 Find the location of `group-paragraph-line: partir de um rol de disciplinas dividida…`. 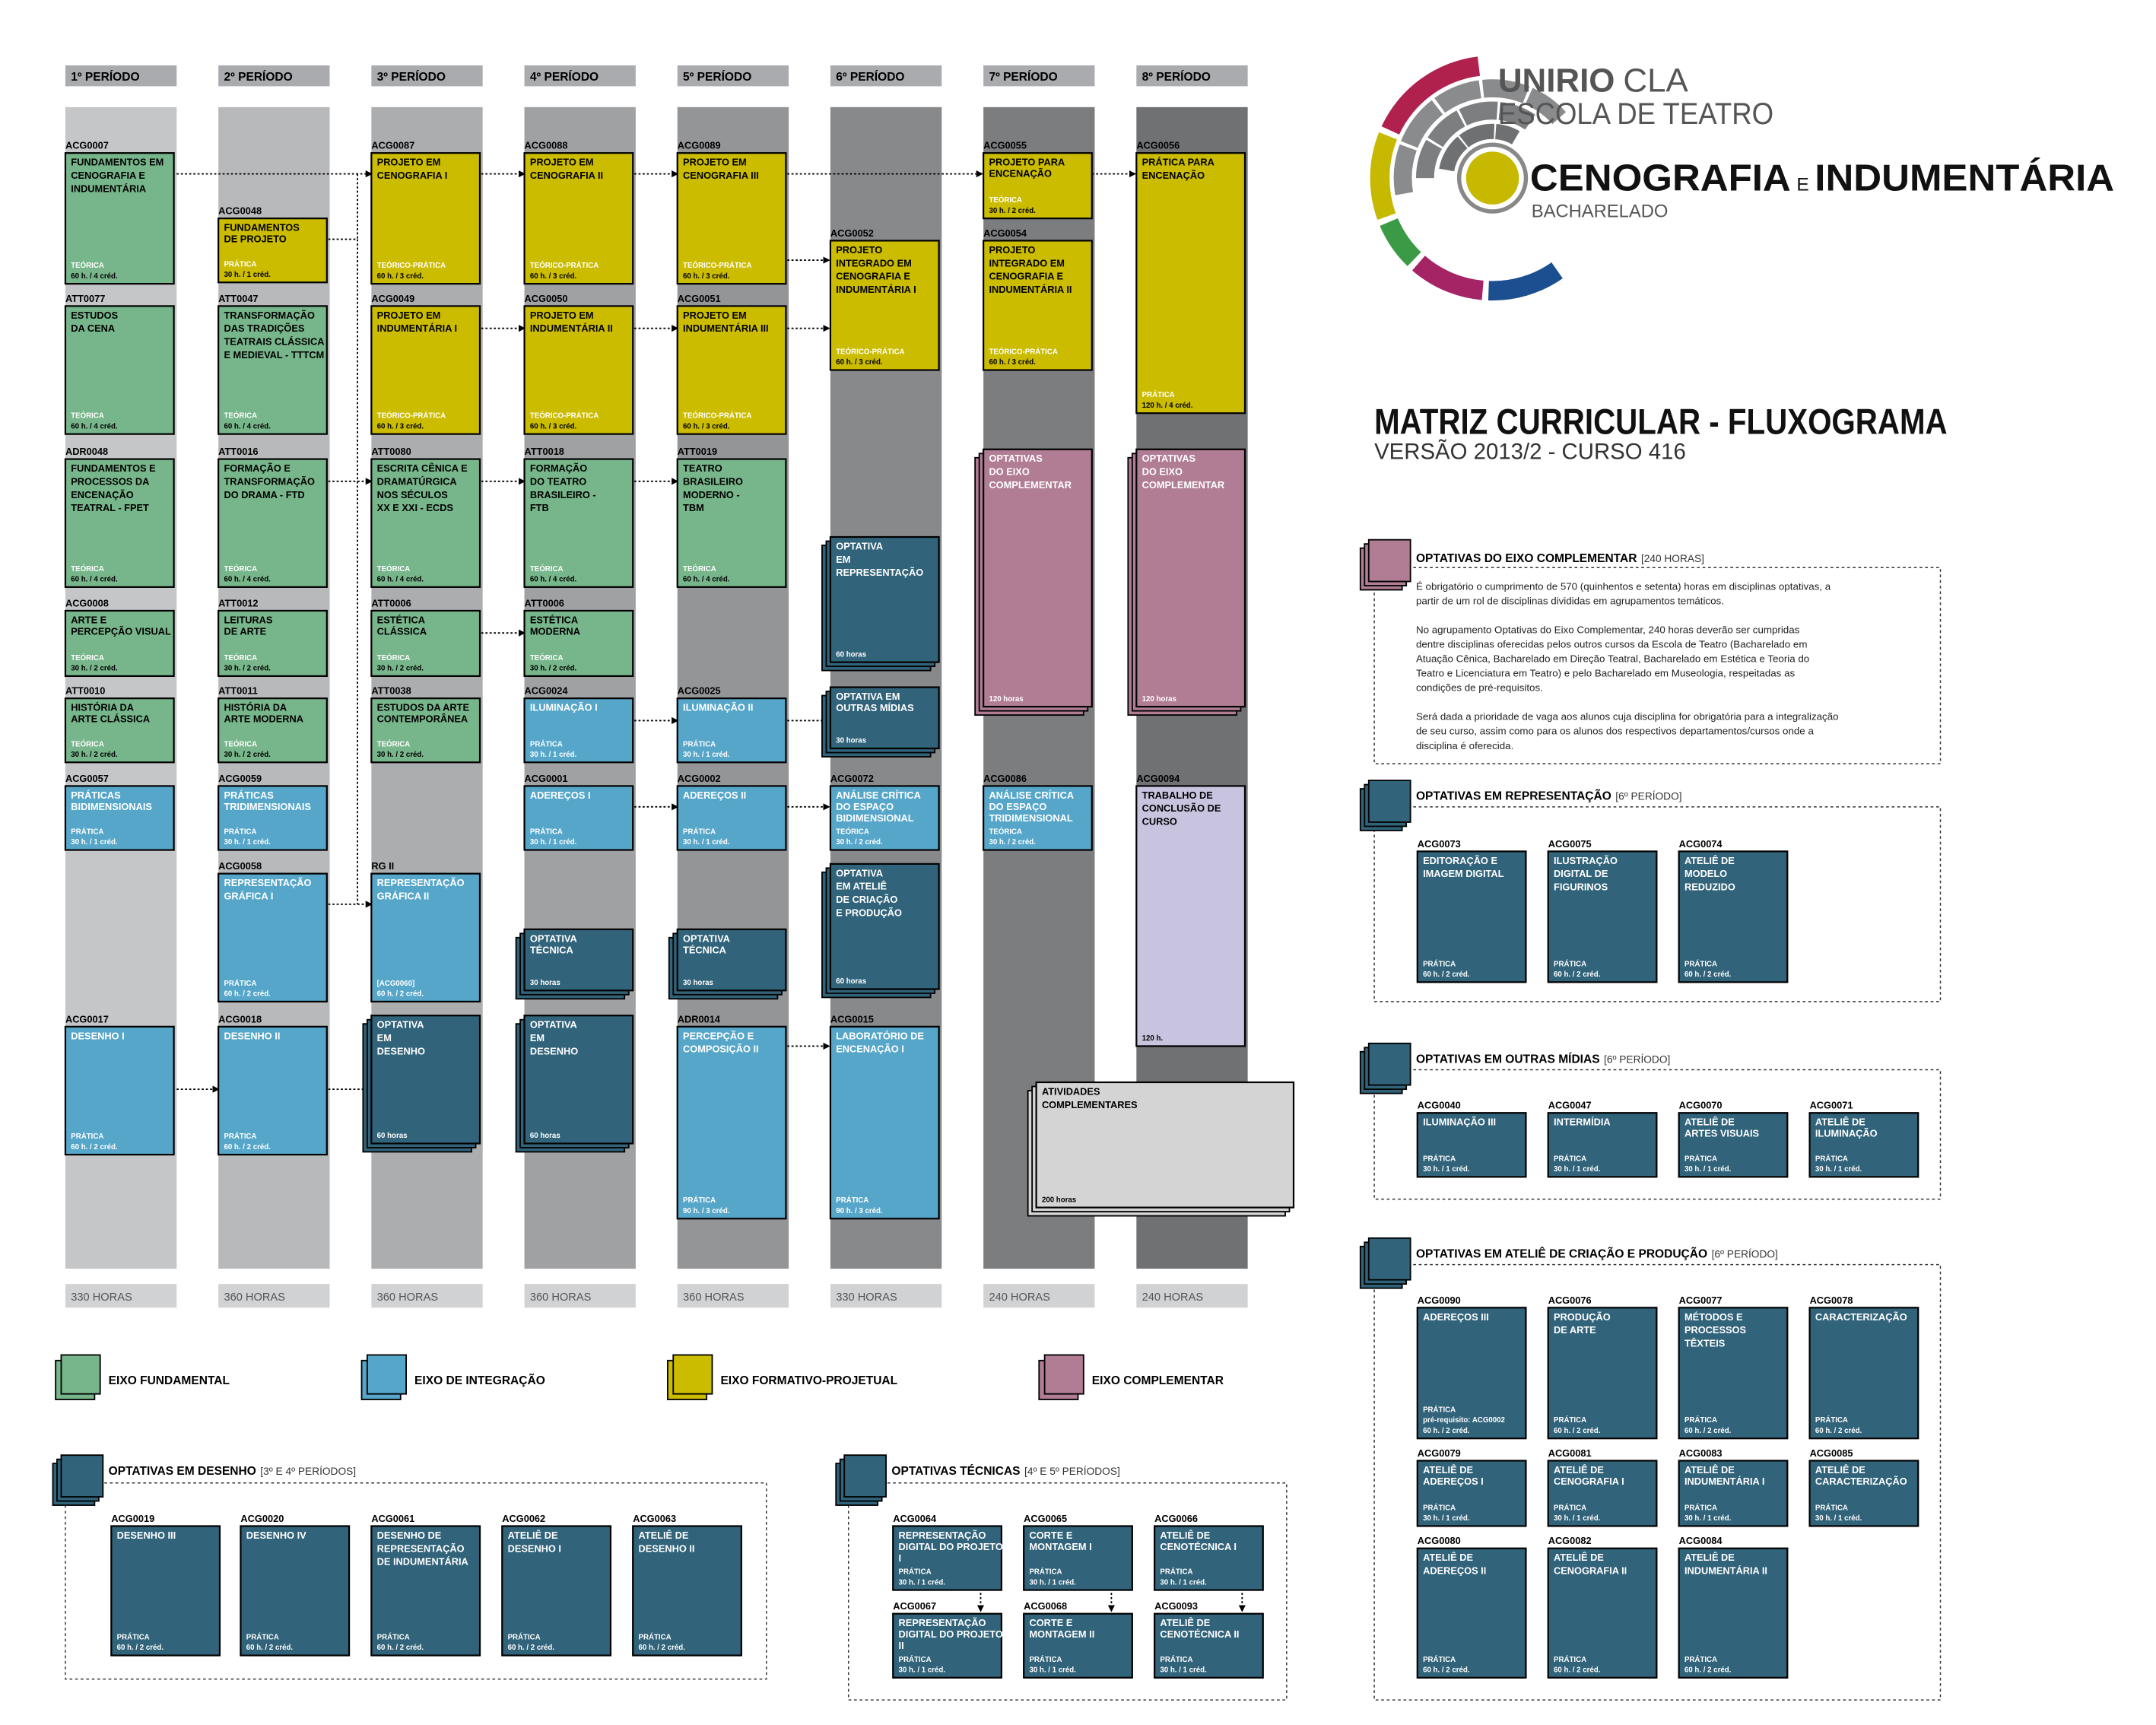

group-paragraph-line: partir de um rol de disciplinas dividida… is located at coordinates (1570, 601).